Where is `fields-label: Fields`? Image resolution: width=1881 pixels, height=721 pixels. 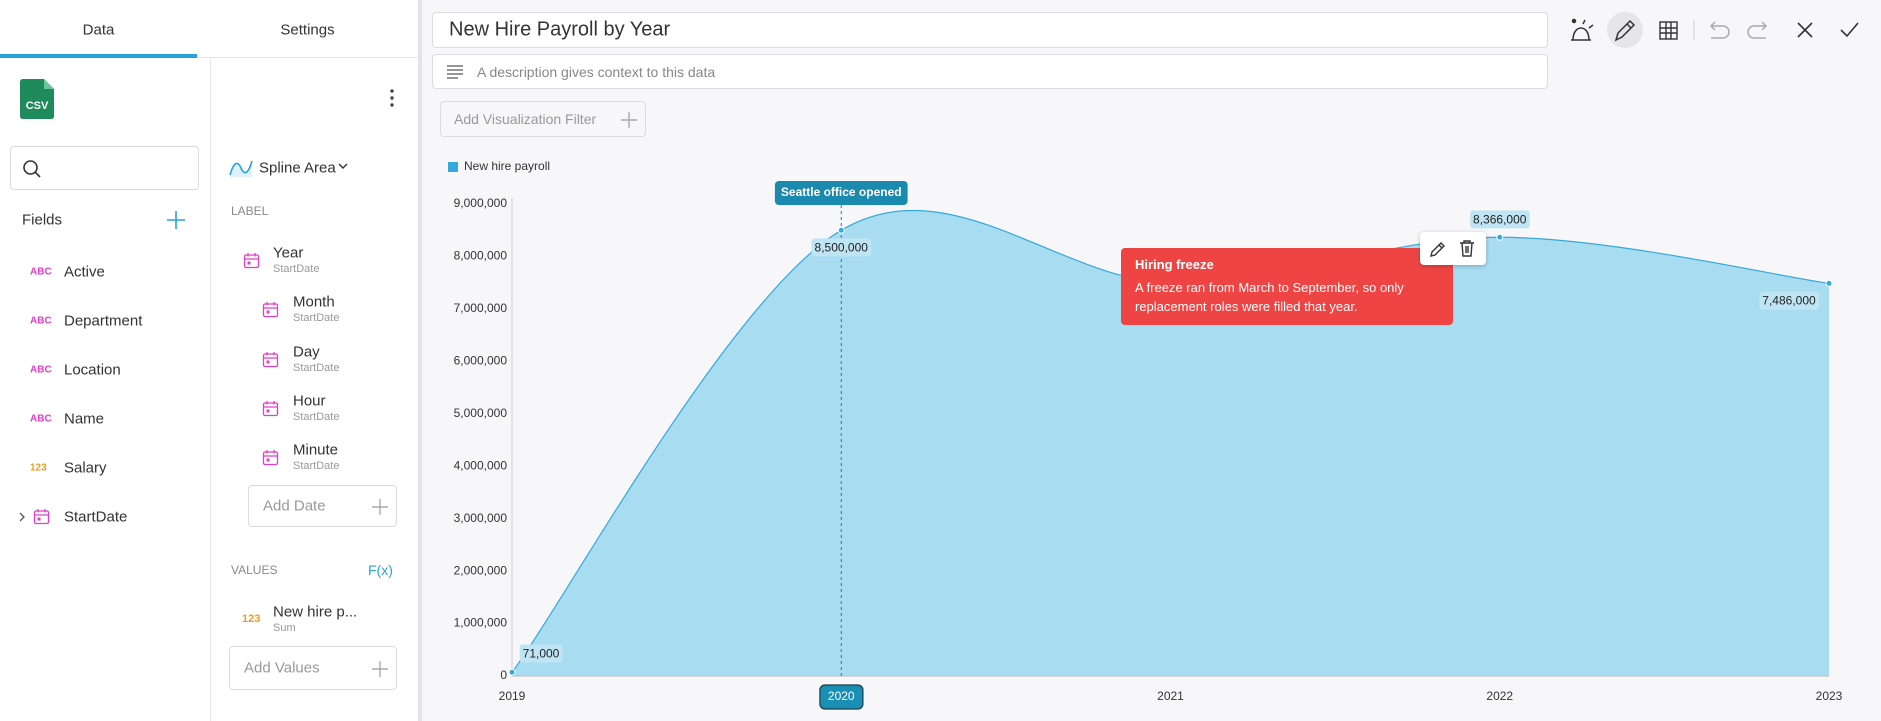 fields-label: Fields is located at coordinates (42, 220).